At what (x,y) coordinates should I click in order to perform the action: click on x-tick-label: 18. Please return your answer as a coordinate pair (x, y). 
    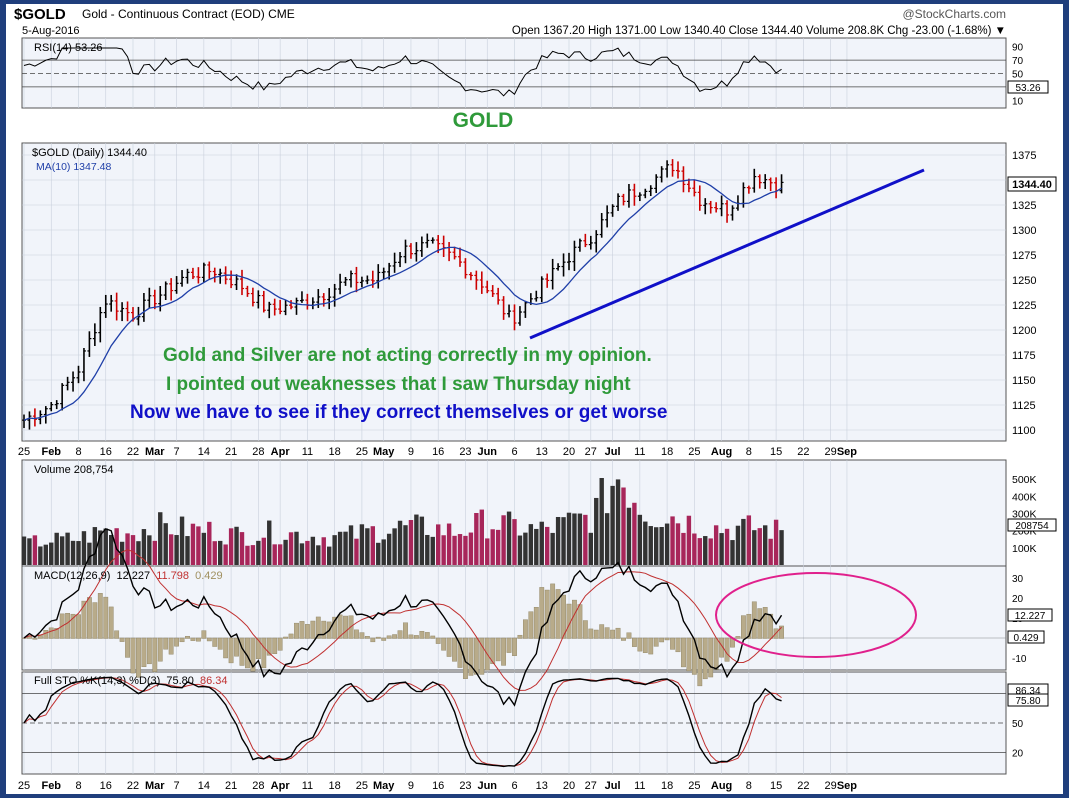
    Looking at the image, I should click on (335, 786).